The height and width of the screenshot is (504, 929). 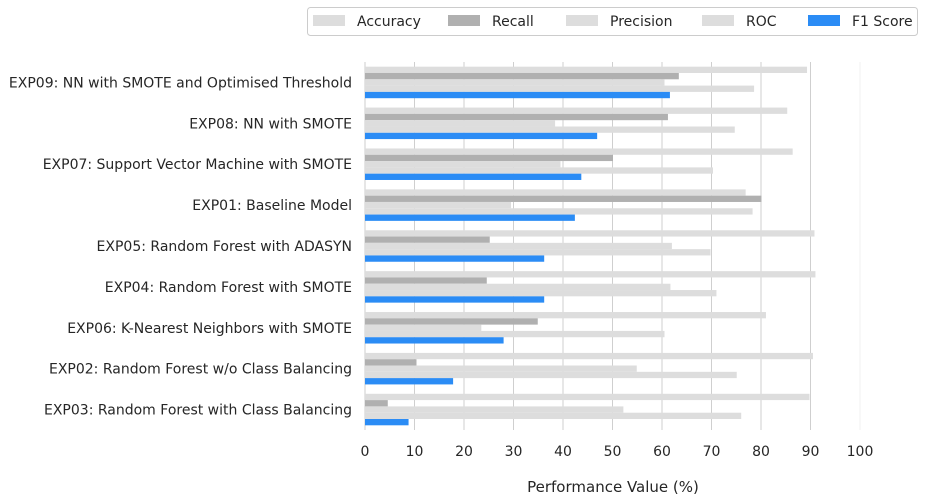 What do you see at coordinates (613, 452) in the screenshot?
I see `x-tick-label-50: 50` at bounding box center [613, 452].